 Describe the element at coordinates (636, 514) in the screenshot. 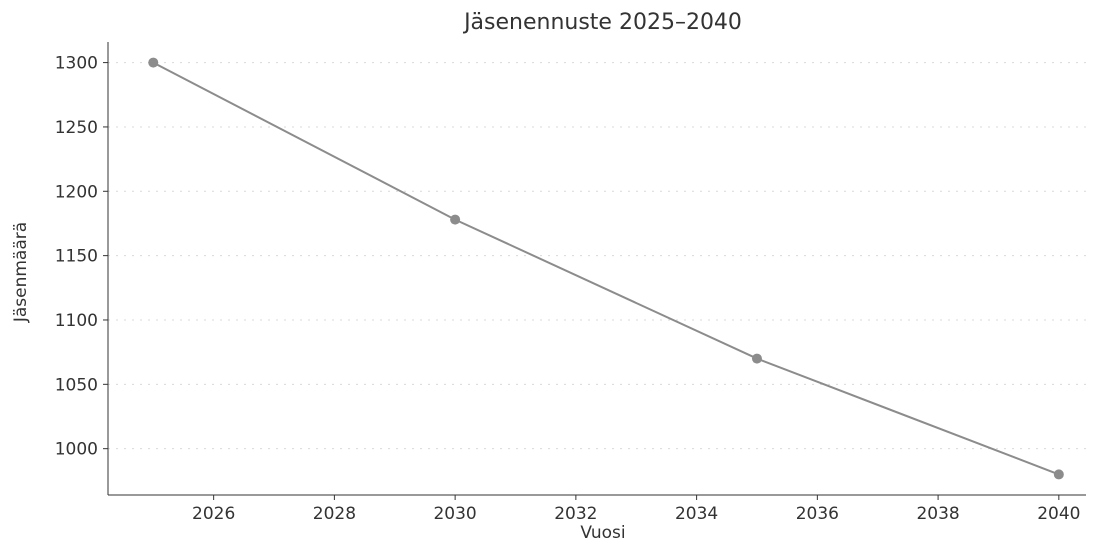

I see `x-tick-labels: 2026 2028 2030 2032 2034 2036 2038 2040` at that location.